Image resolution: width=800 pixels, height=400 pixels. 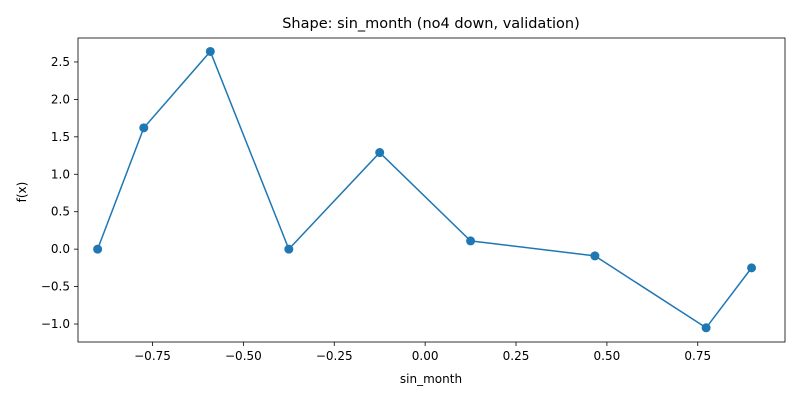 What do you see at coordinates (60, 212) in the screenshot?
I see `y-tick-label: 0.5` at bounding box center [60, 212].